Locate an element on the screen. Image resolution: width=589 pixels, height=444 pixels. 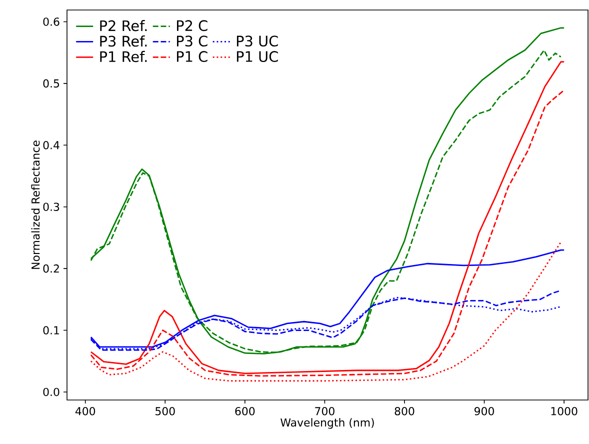
y-tick-label: 0.6 is located at coordinates (51, 22).